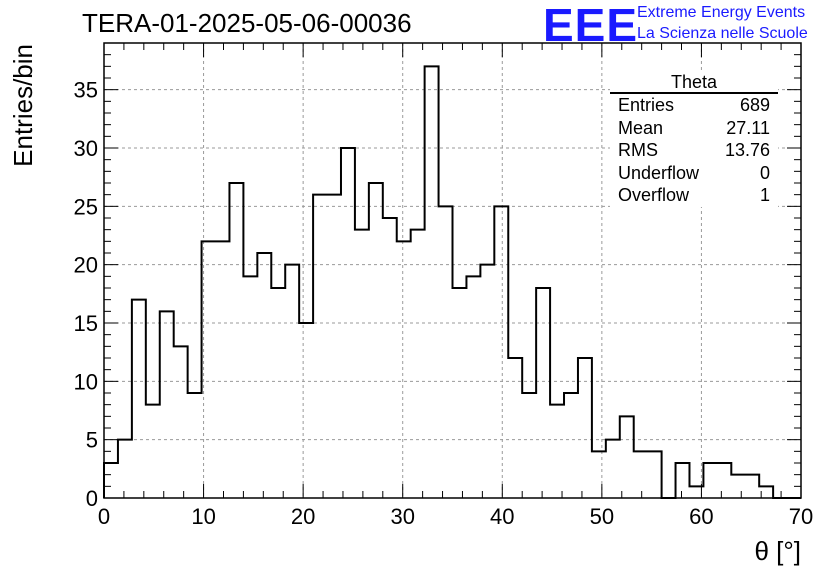  I want to click on y-tick-label: 30, so click(86, 148).